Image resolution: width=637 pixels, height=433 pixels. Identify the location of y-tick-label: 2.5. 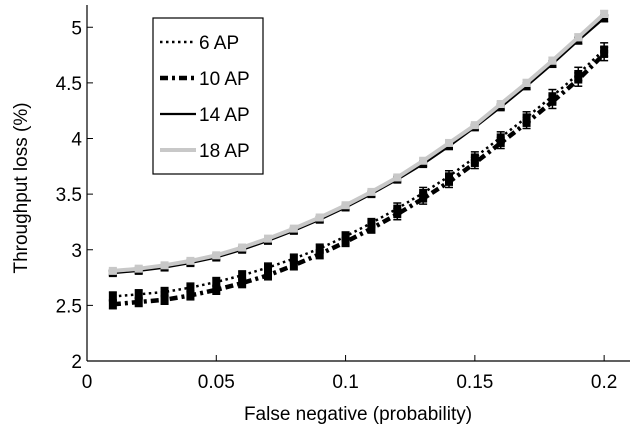
(69, 306).